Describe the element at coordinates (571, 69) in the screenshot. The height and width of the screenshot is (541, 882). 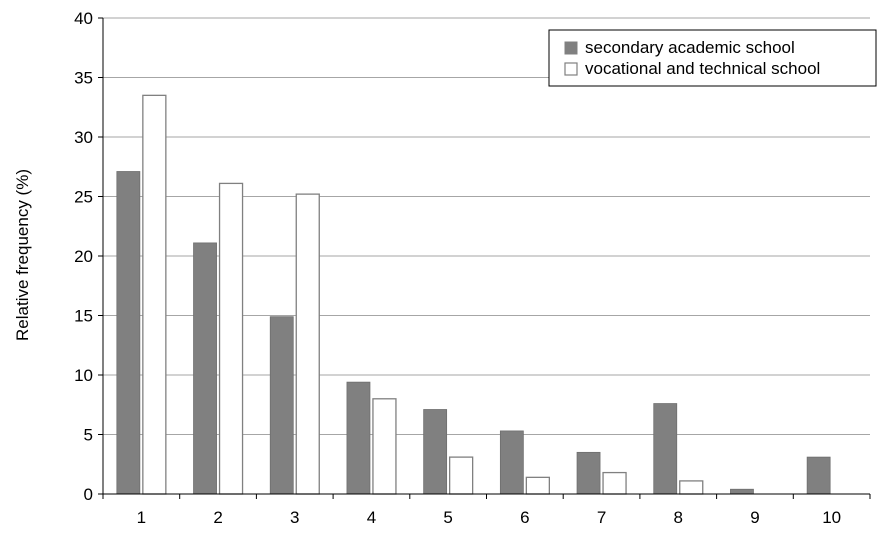
I see `legend-swatch-vocational` at that location.